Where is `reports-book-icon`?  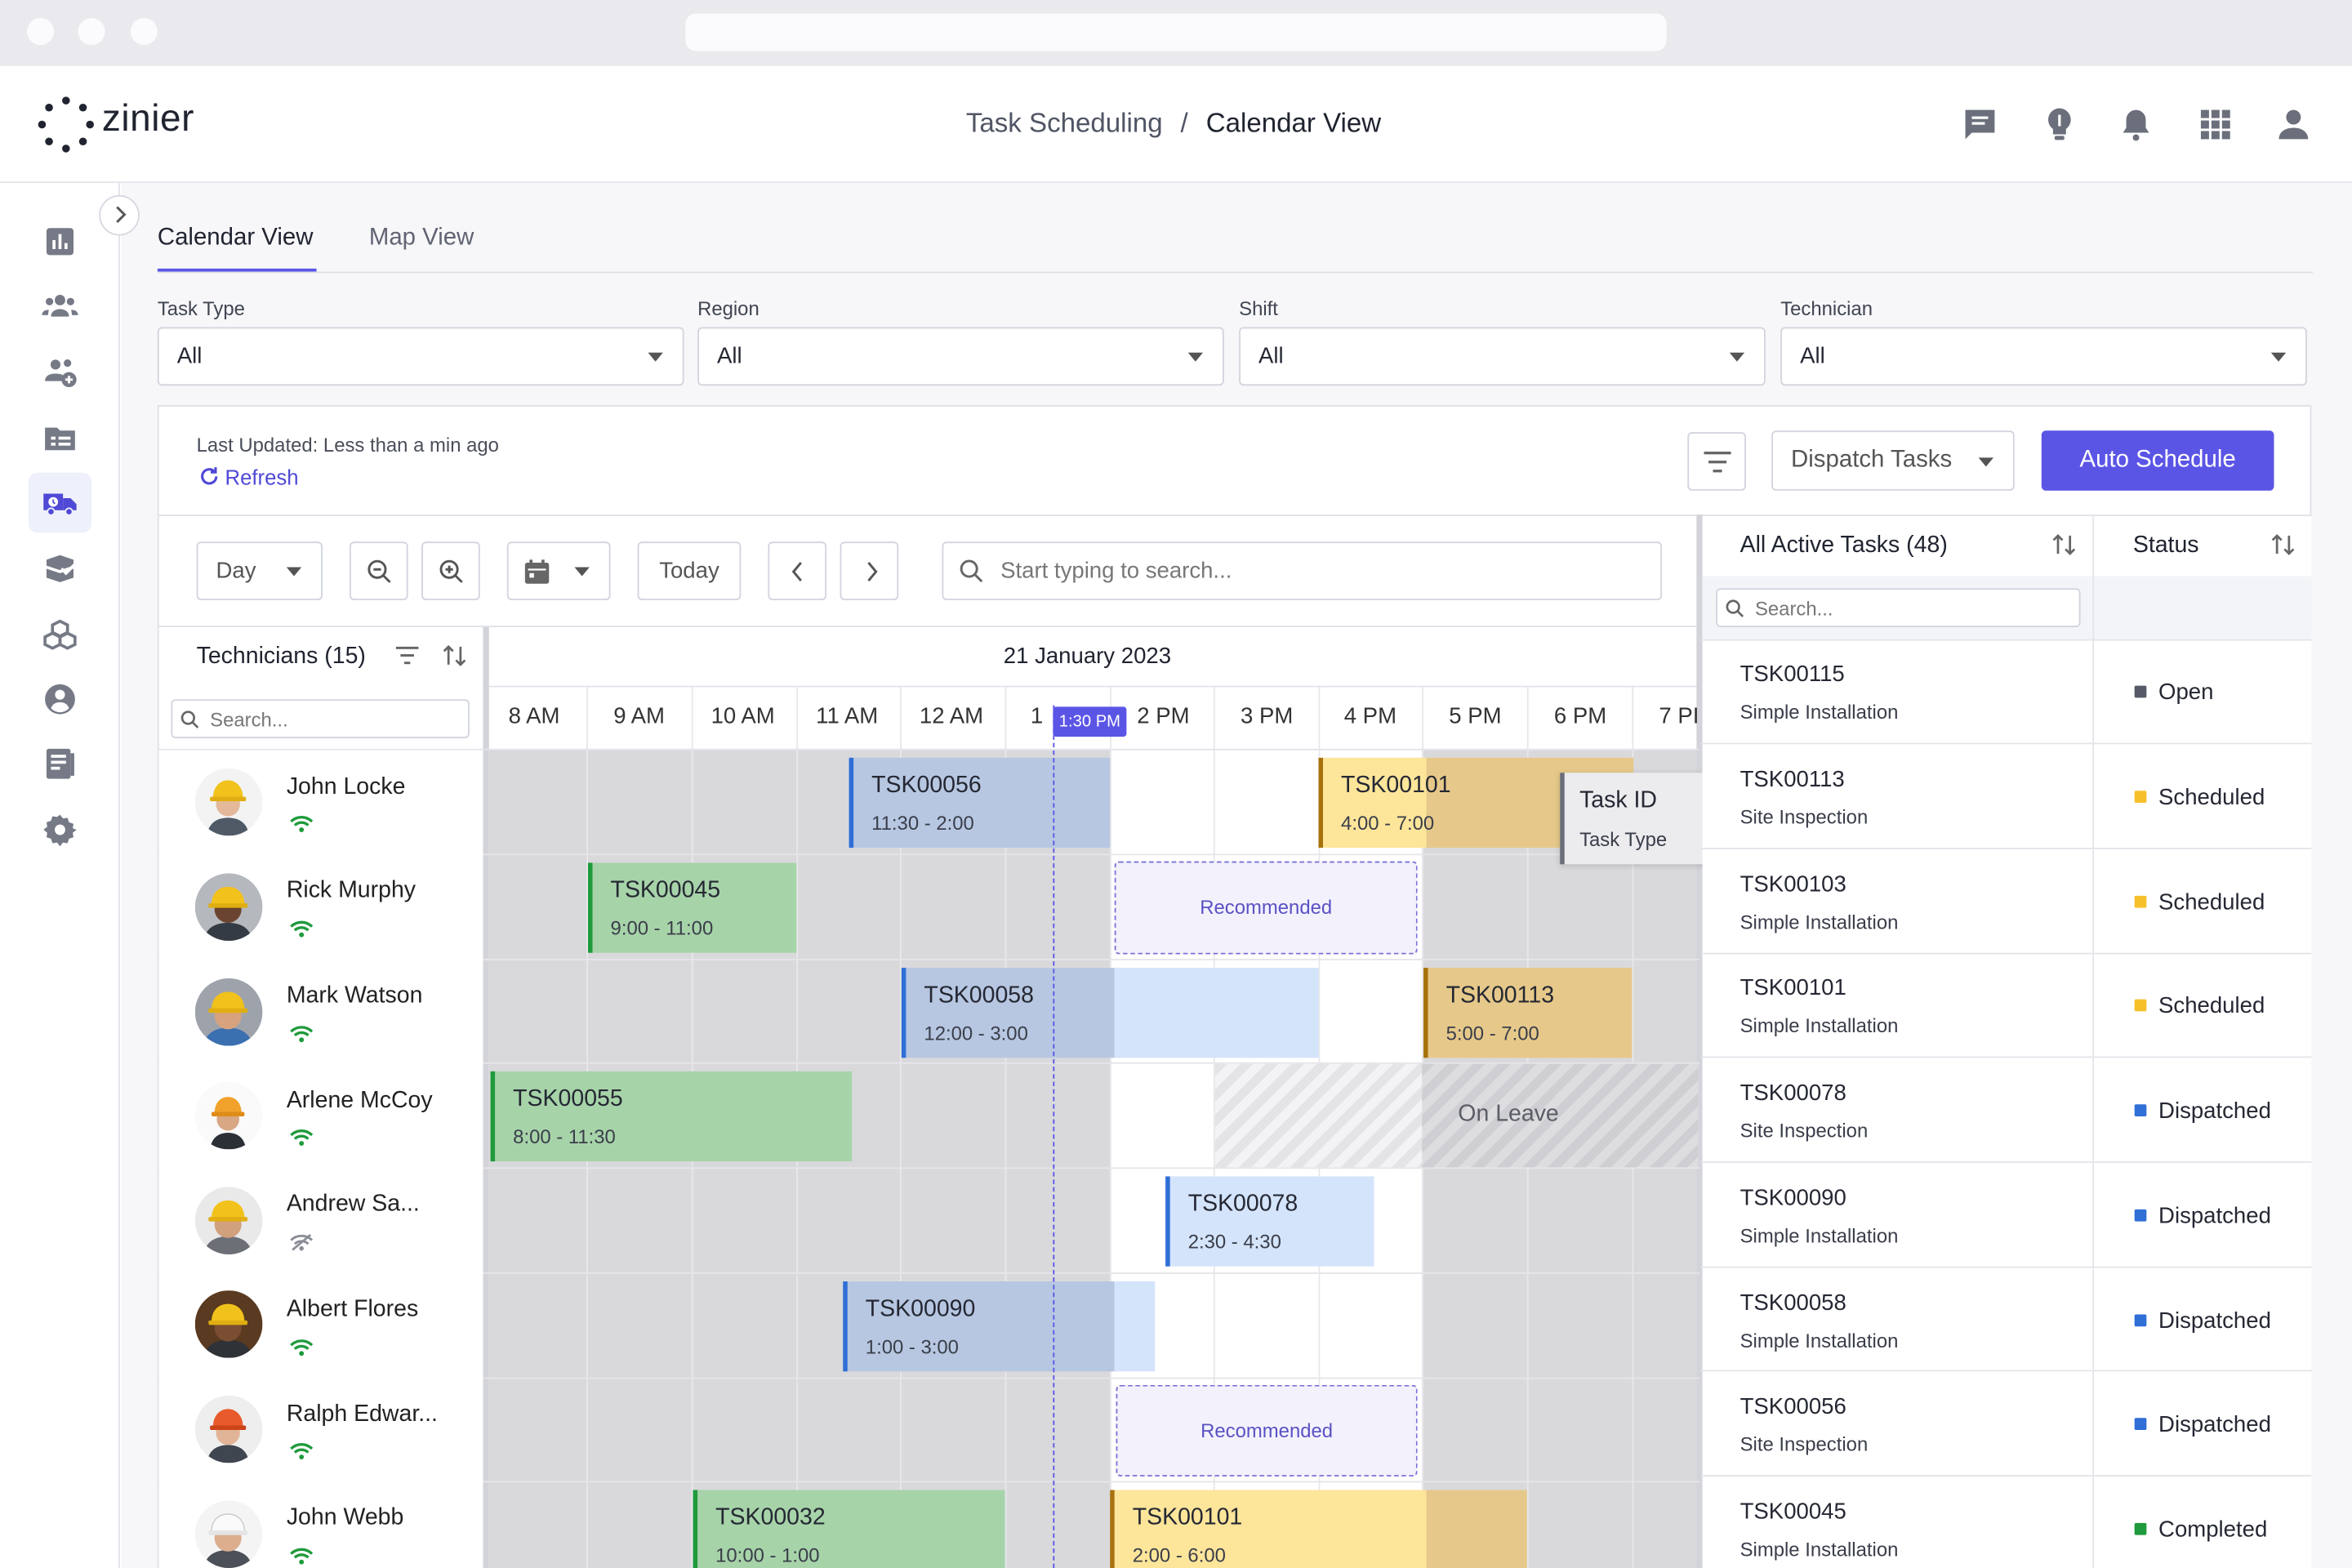 reports-book-icon is located at coordinates (60, 764).